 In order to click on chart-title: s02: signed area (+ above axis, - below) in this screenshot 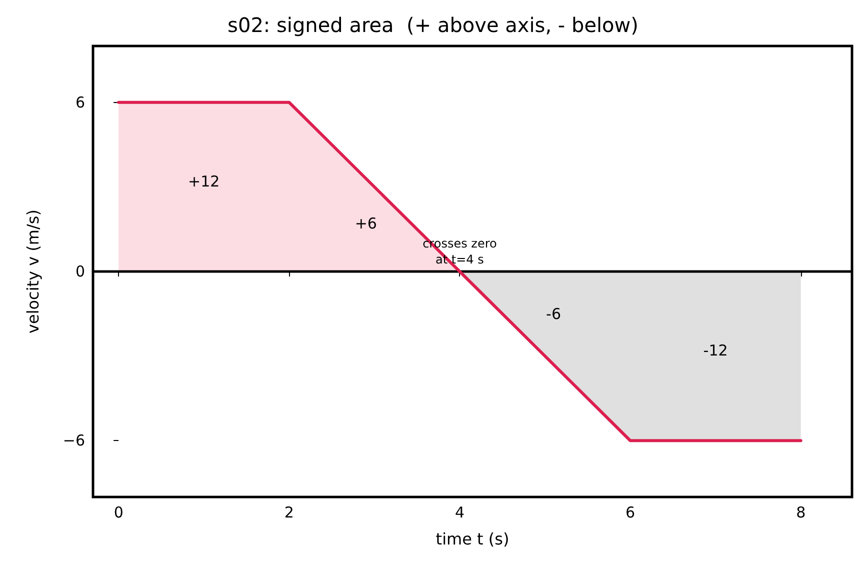, I will do `click(433, 25)`.